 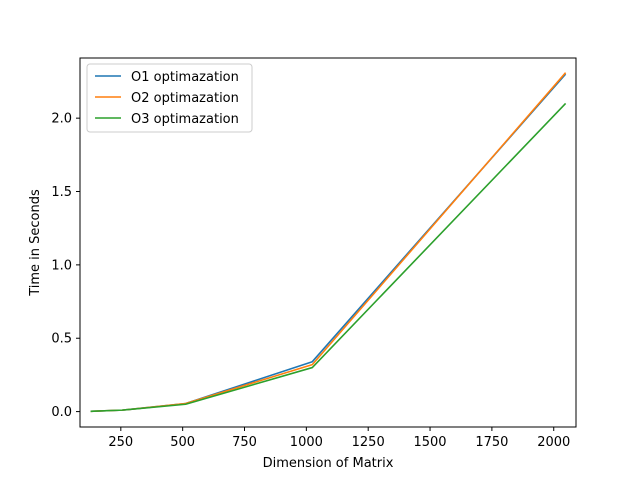 What do you see at coordinates (553, 442) in the screenshot?
I see `x-tick-label: 2000` at bounding box center [553, 442].